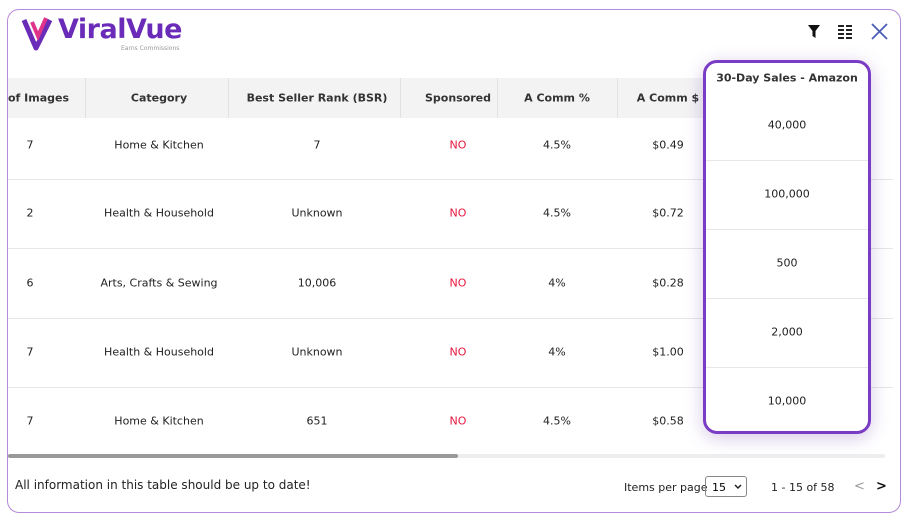 The image size is (909, 520). I want to click on scroll-thumb, so click(233, 456).